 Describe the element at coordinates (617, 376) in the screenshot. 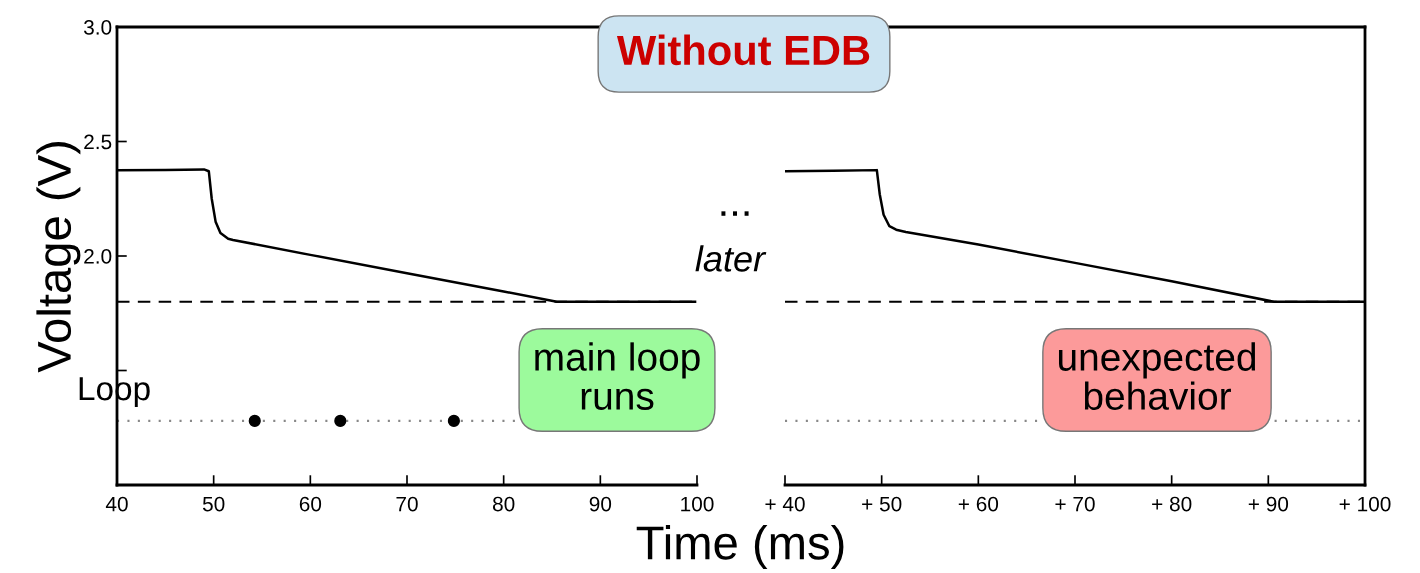

I see `annotation: main loop runs` at that location.